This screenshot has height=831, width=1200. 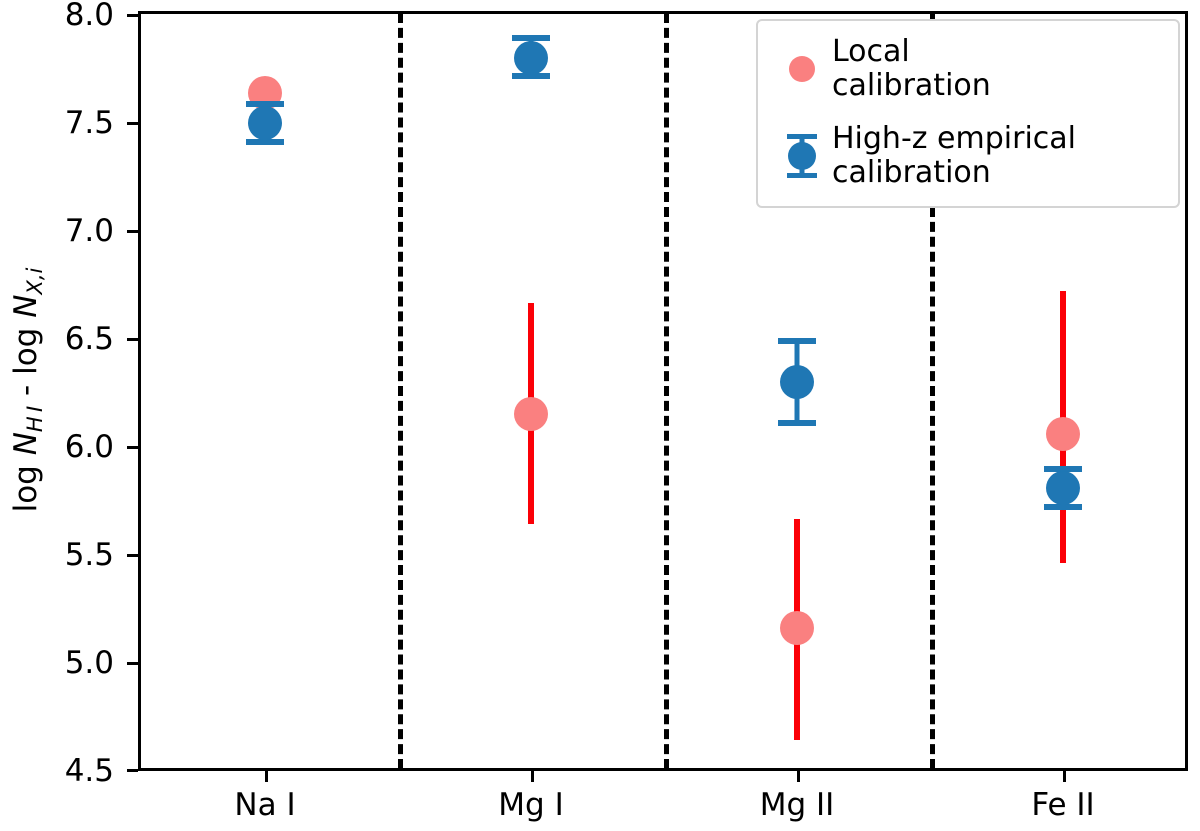 I want to click on x-tick-label-na-i: Na I, so click(x=265, y=805).